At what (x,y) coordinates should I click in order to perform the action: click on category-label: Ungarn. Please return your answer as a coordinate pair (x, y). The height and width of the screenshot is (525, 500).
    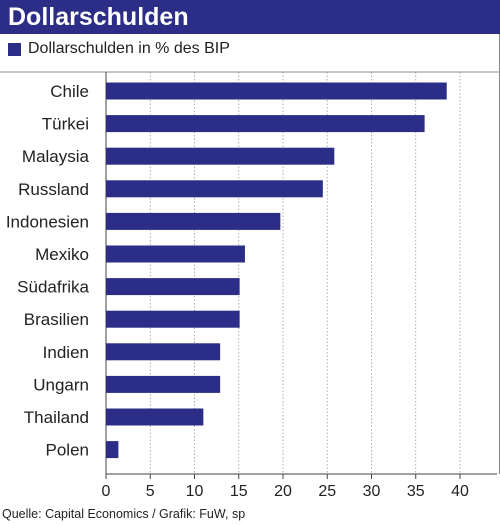
    Looking at the image, I should click on (61, 384).